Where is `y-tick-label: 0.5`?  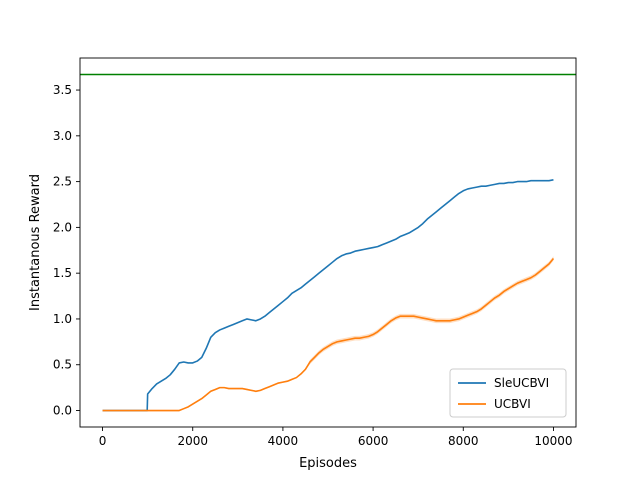 y-tick-label: 0.5 is located at coordinates (62, 365).